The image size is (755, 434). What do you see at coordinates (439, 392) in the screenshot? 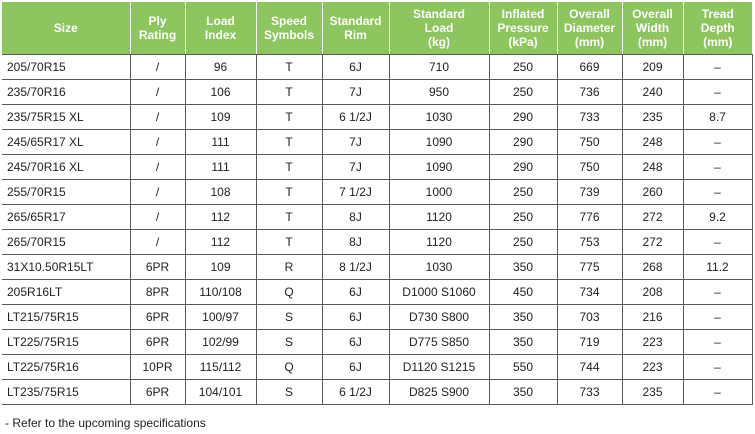
I see `cell-standard-load: D825 S900` at bounding box center [439, 392].